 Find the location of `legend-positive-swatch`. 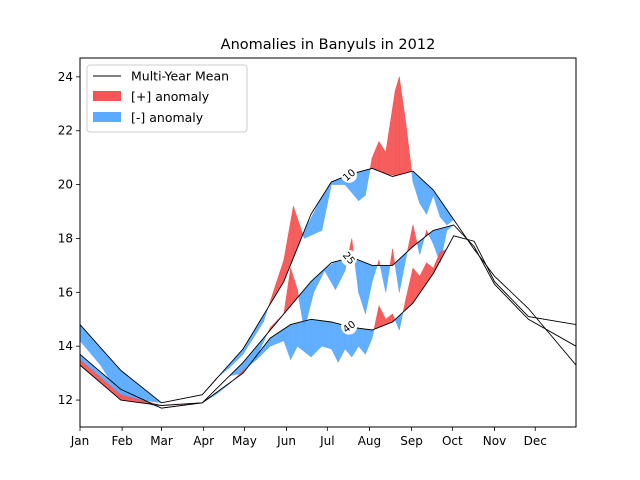

legend-positive-swatch is located at coordinates (107, 96).